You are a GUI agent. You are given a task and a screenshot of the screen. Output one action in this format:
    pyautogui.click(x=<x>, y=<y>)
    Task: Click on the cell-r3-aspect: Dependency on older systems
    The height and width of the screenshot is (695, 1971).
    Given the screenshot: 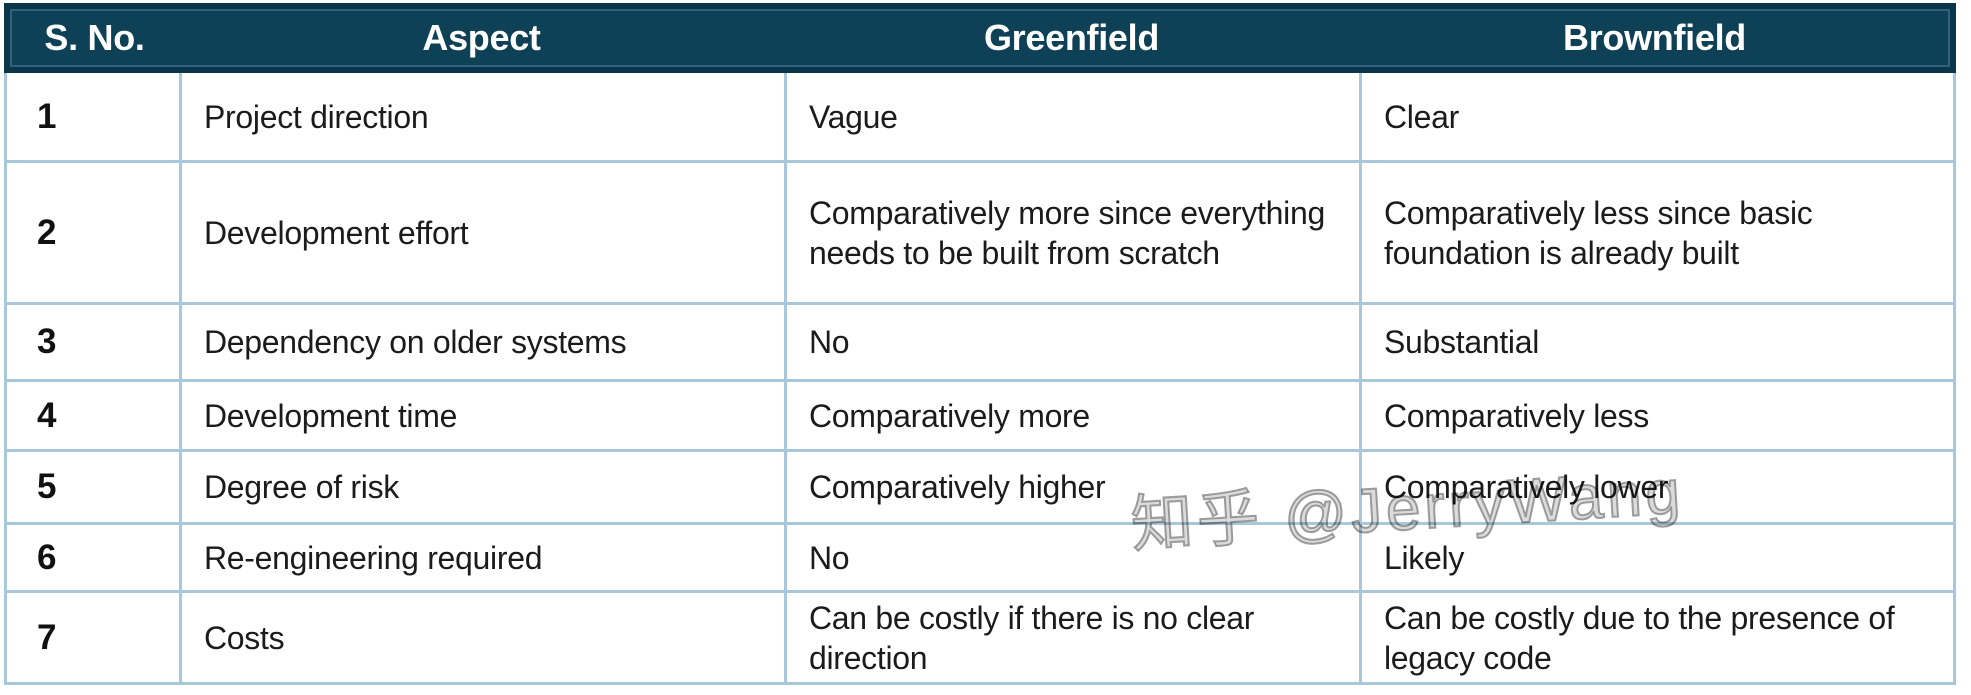 What is the action you would take?
    pyautogui.click(x=484, y=343)
    